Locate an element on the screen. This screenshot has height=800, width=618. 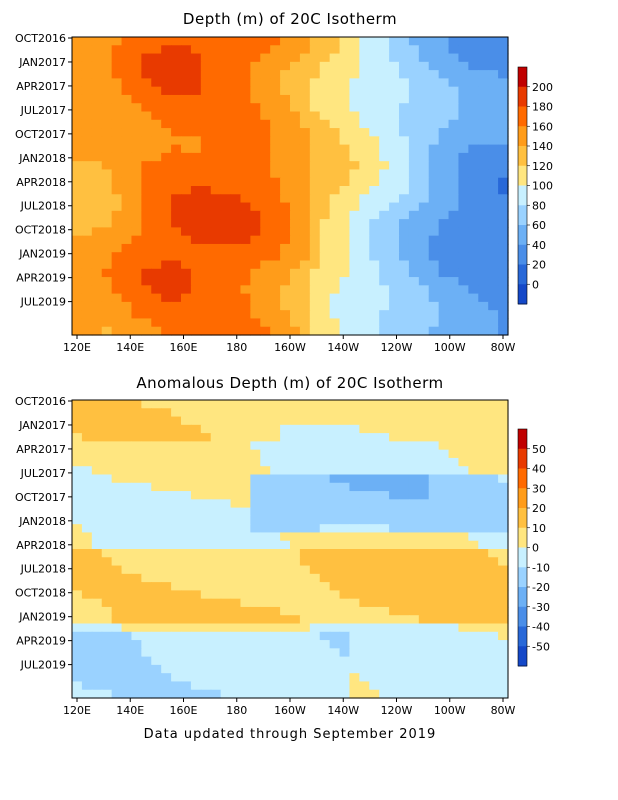
y-tick-label: APR2017 is located at coordinates (41, 86).